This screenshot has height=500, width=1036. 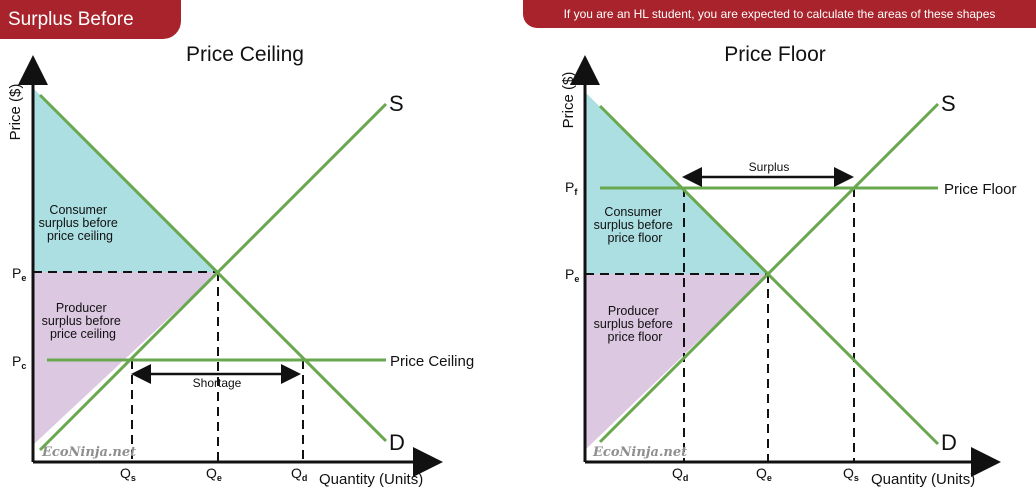 I want to click on surplus-label: Surplus, so click(x=769, y=167).